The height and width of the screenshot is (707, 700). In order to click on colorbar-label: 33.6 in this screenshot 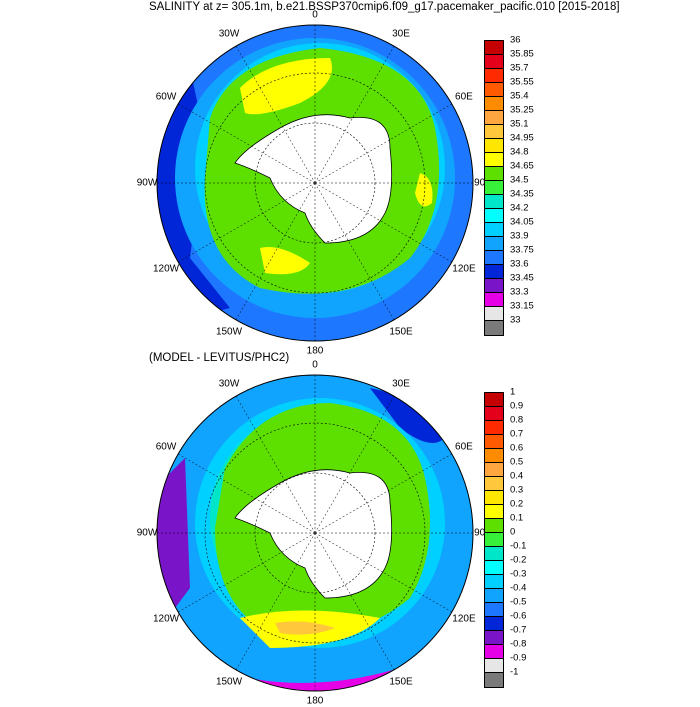, I will do `click(519, 264)`.